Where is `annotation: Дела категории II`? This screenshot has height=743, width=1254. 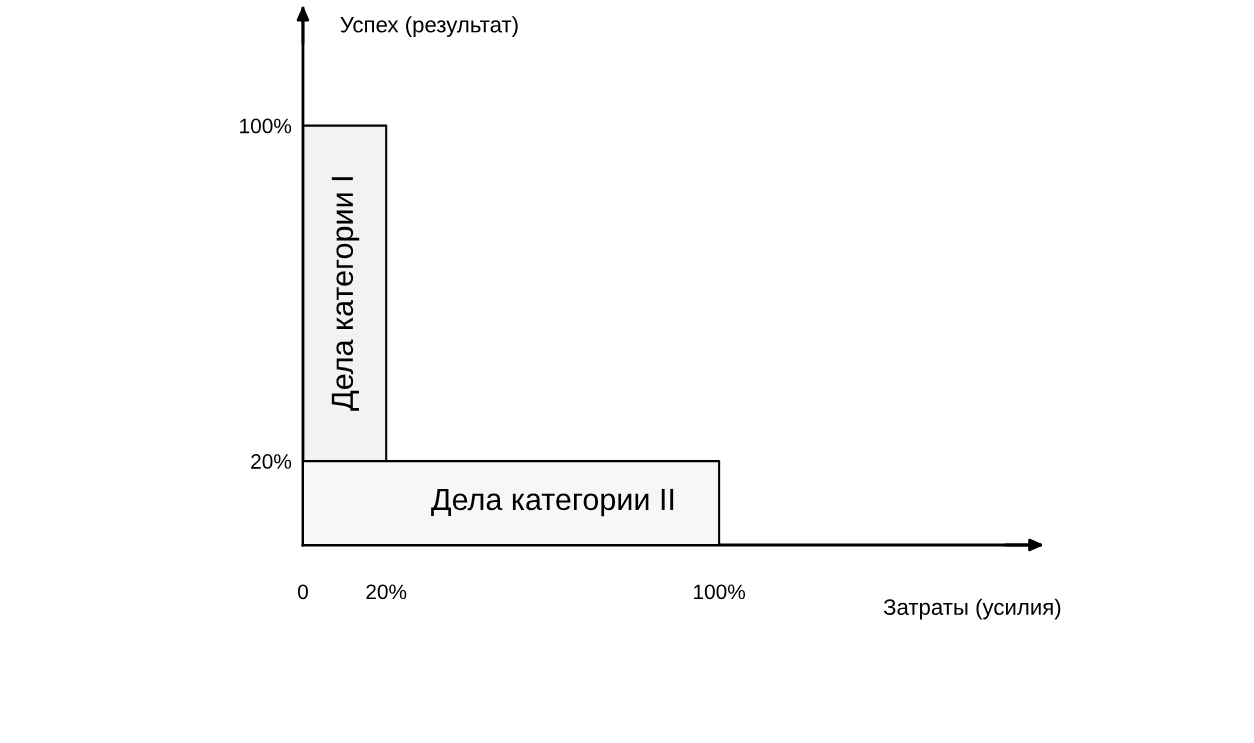
annotation: Дела категории II is located at coordinates (552, 502).